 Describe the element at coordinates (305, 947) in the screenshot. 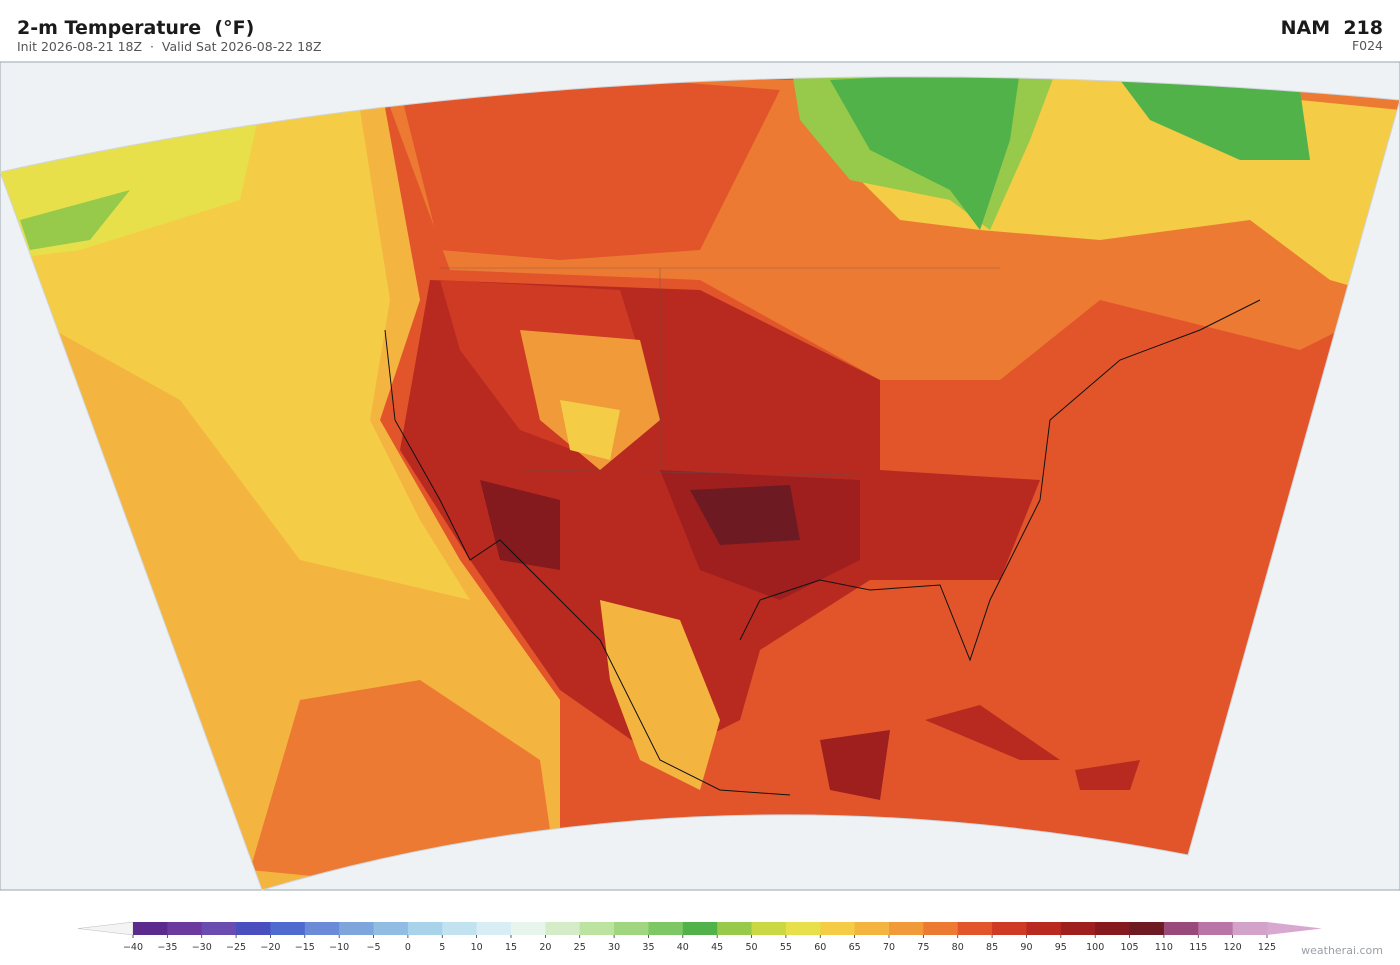

I see `colorbar-tick-label: −15` at that location.